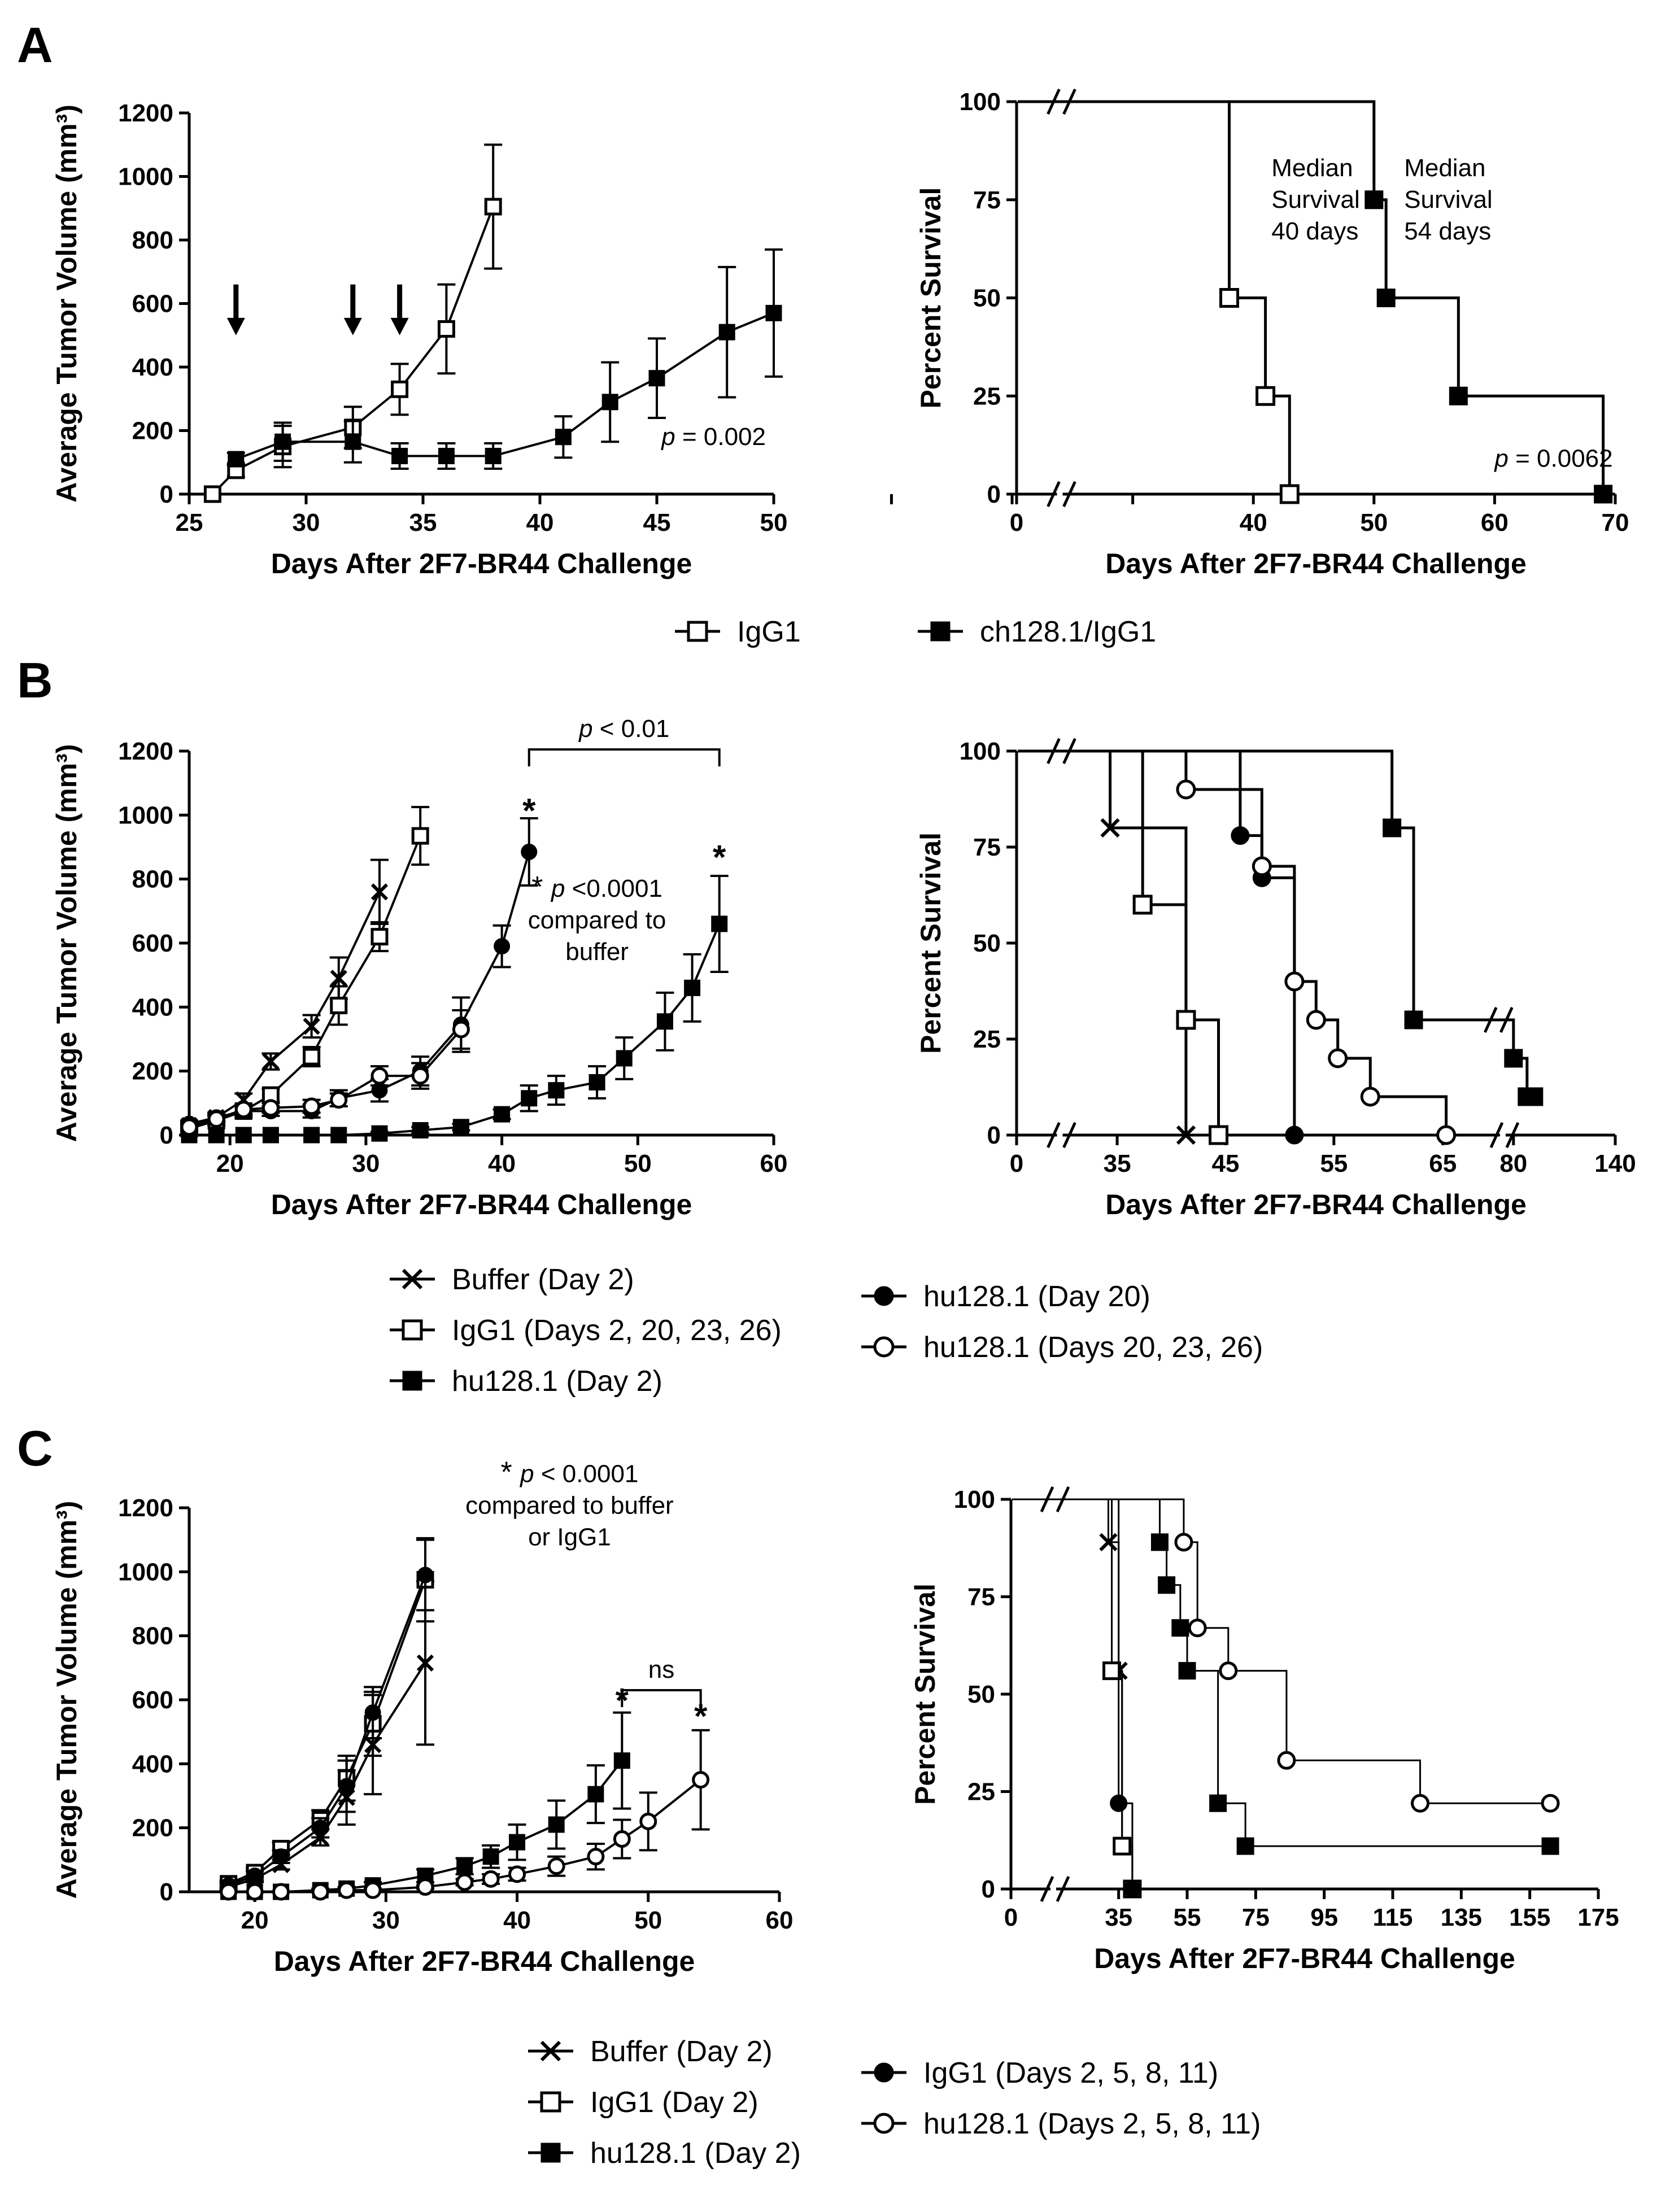 The image size is (1661, 2212). What do you see at coordinates (661, 1669) in the screenshot?
I see `bracket-label-text: ns` at bounding box center [661, 1669].